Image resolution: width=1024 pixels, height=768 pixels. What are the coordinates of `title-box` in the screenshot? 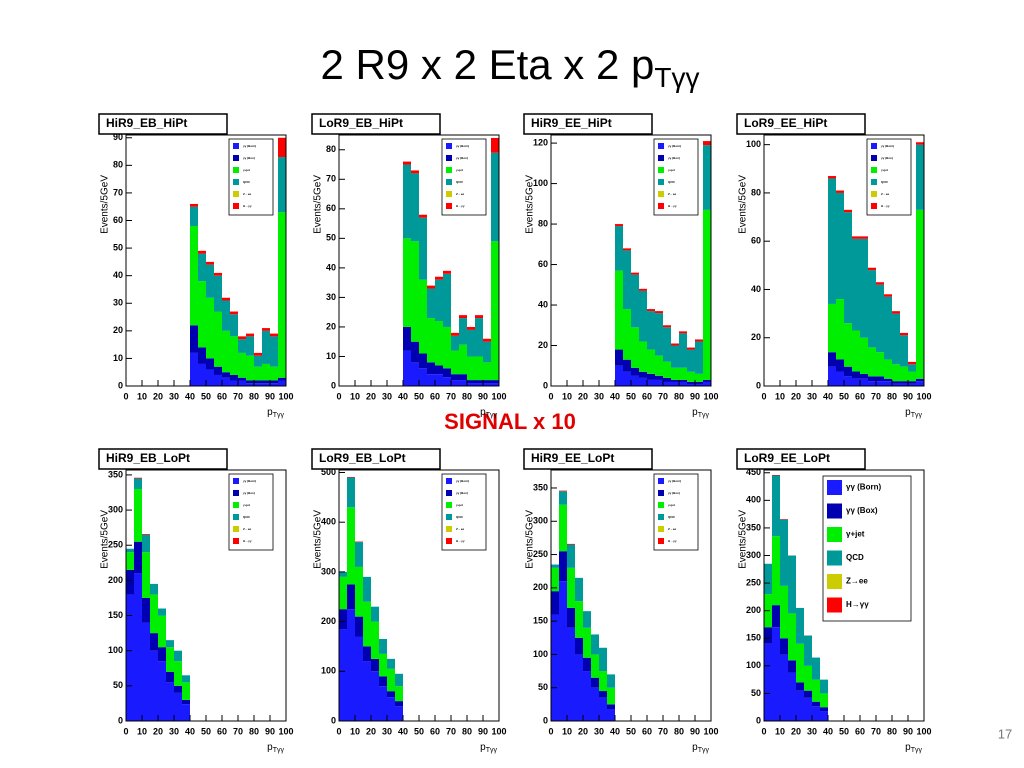 It's located at (801, 459).